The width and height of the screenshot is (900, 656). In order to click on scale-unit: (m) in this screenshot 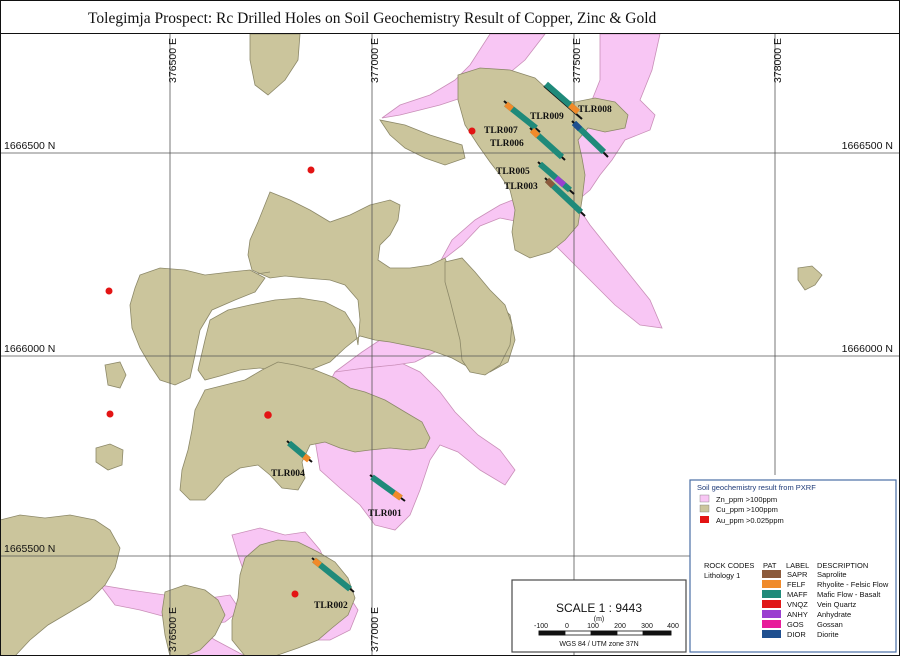, I will do `click(599, 619)`.